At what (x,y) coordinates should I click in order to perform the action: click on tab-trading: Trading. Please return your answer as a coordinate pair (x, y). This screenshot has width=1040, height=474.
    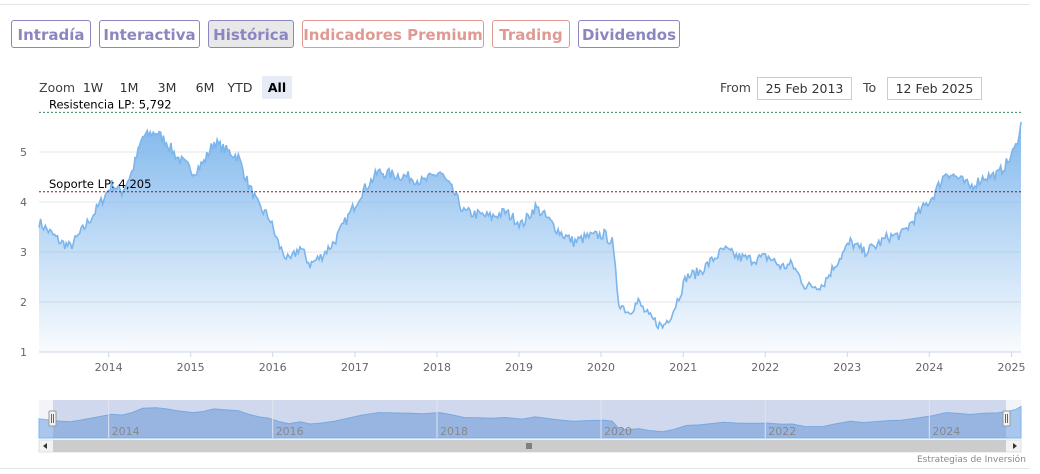
    Looking at the image, I should click on (531, 34).